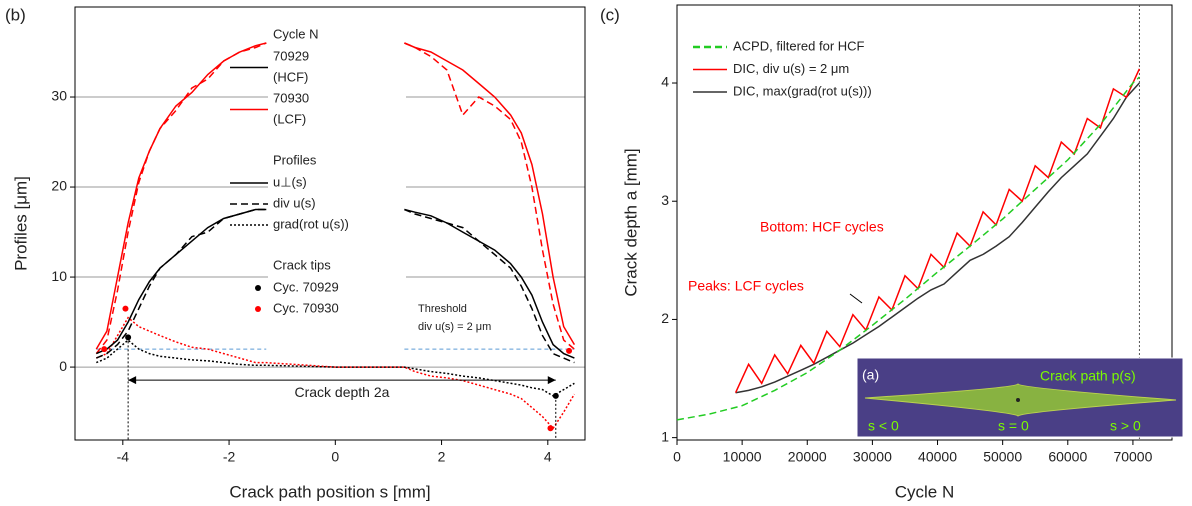 The image size is (1192, 506). Describe the element at coordinates (799, 45) in the screenshot. I see `legend-label: ACPD, filtered for HCF` at that location.